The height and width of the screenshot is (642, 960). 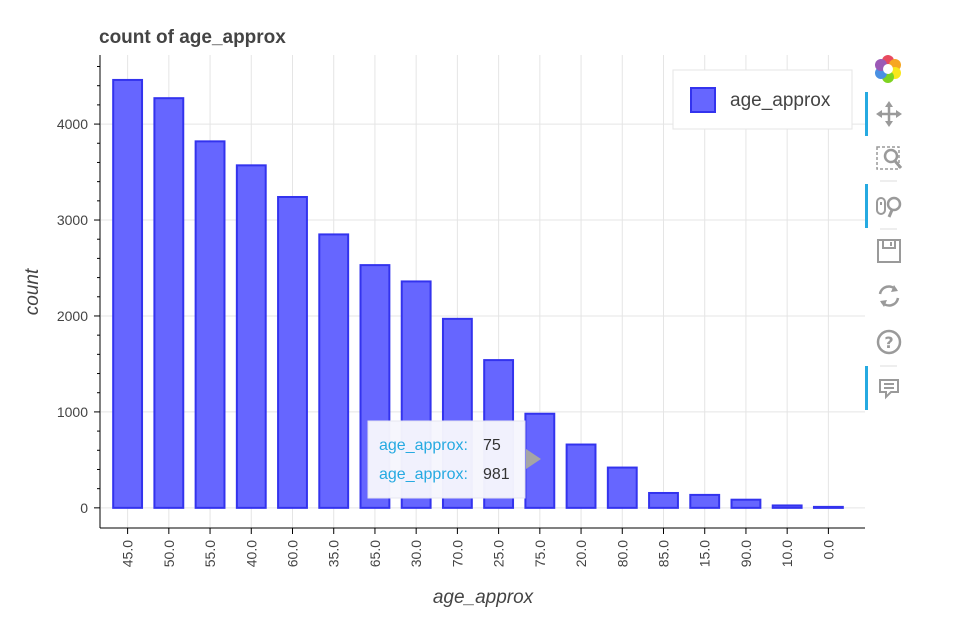 I want to click on save-icon, so click(x=889, y=251).